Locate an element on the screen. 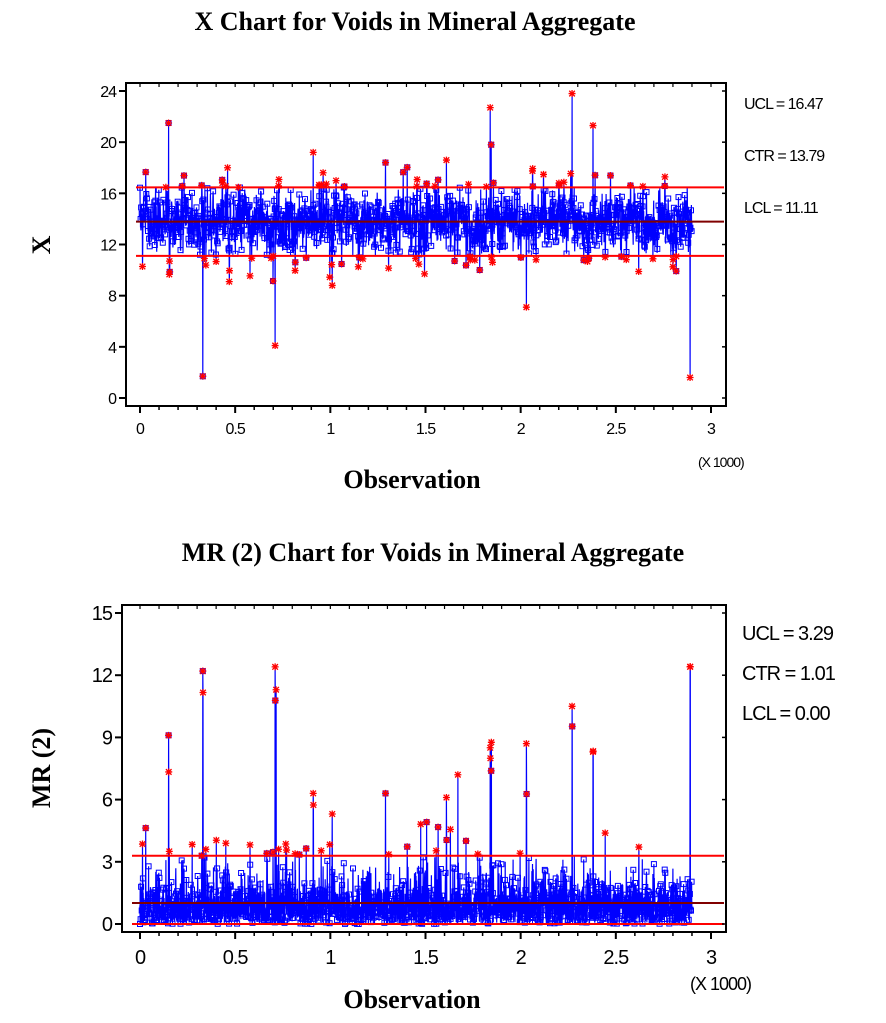 This screenshot has width=886, height=1023. x-chart-y-tick-label: 20 is located at coordinates (108, 143).